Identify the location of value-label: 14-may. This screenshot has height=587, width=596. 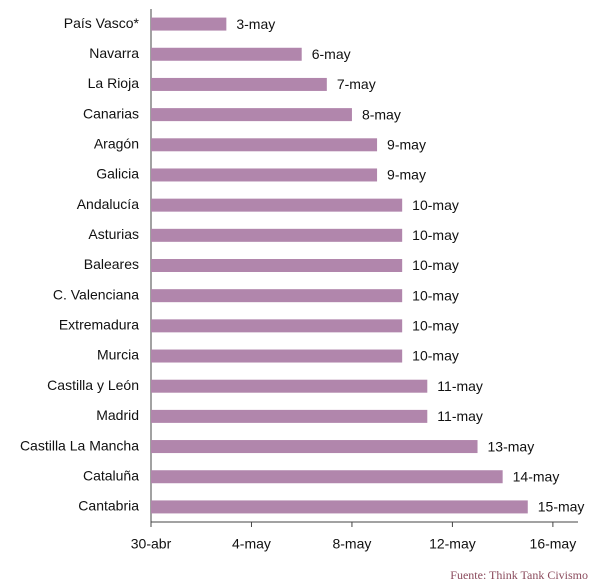
(536, 476).